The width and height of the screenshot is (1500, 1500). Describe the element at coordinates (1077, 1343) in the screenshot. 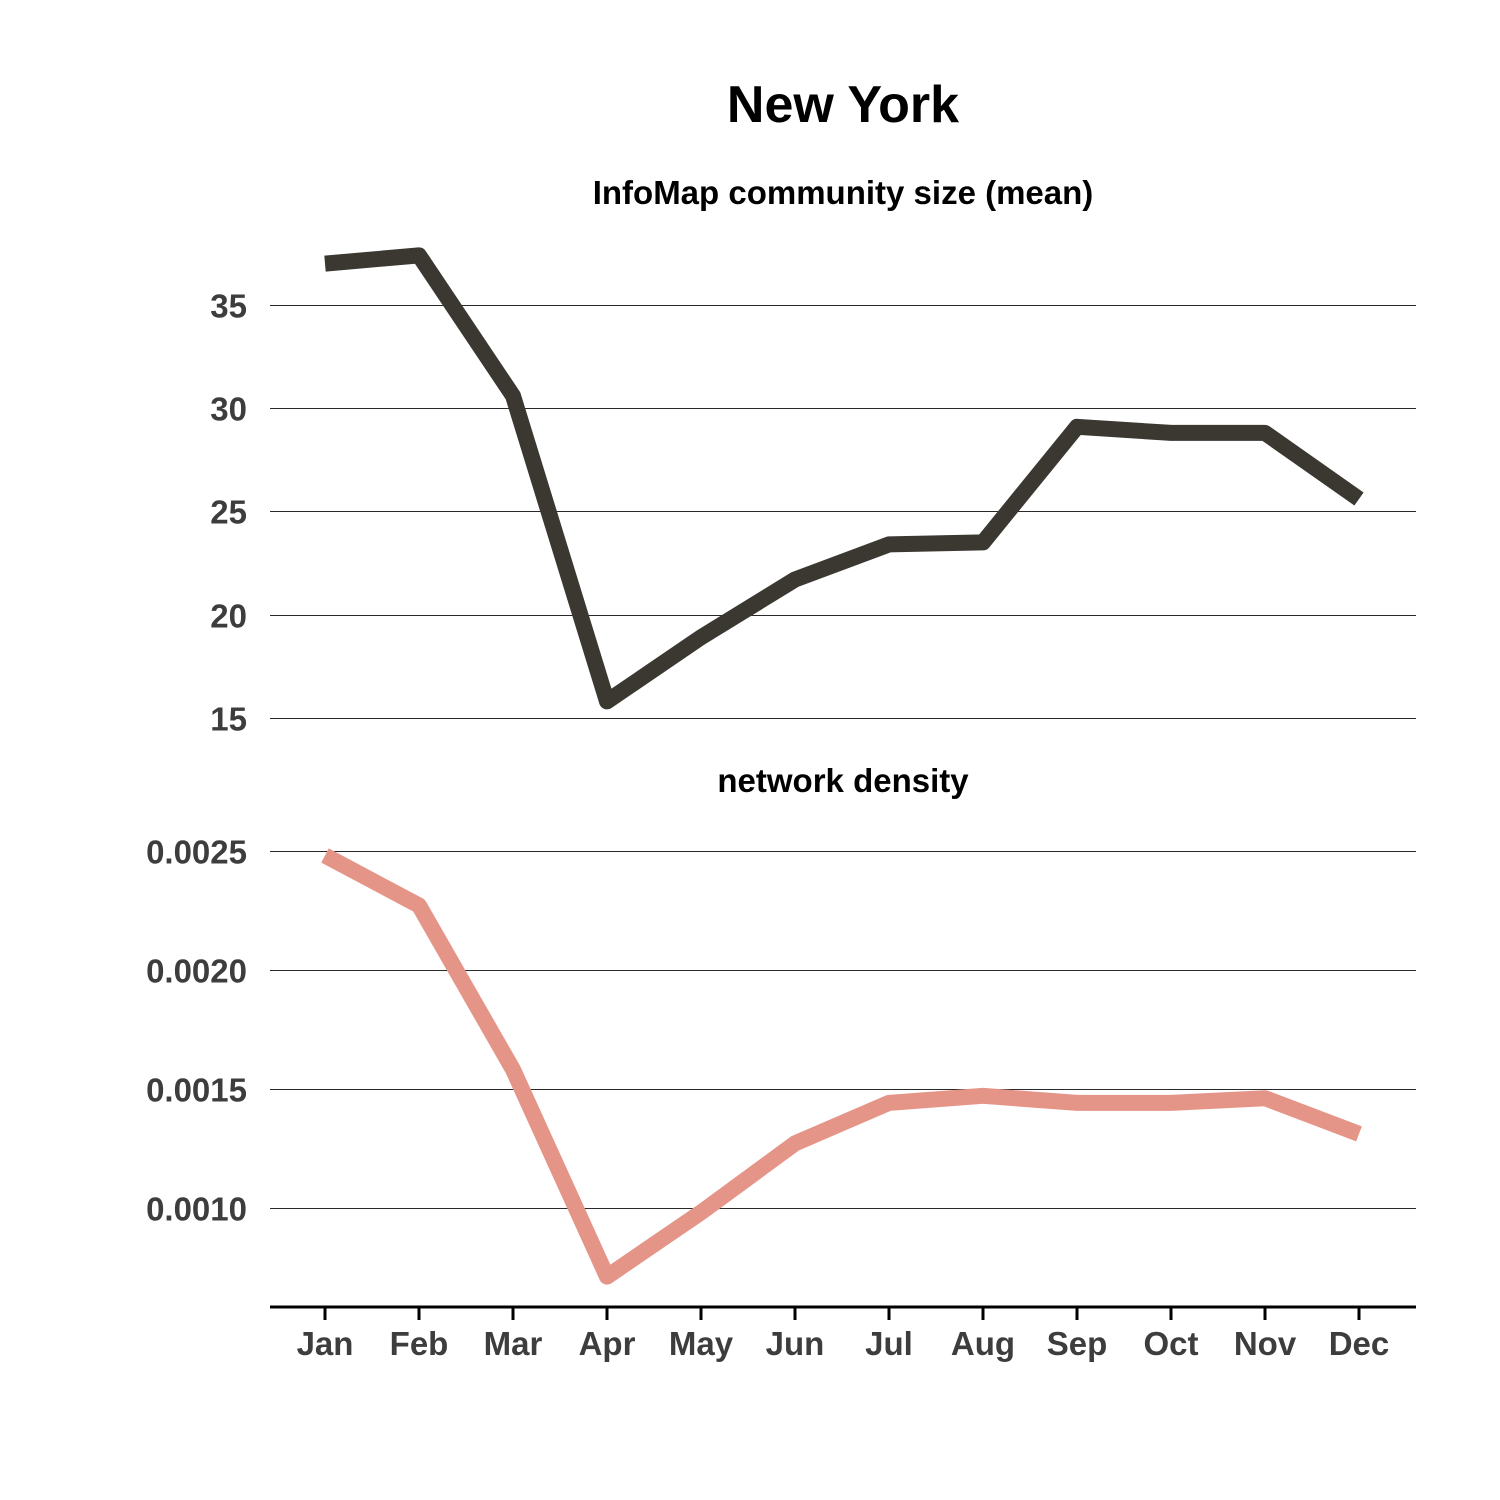

I see `x-tick-label-sep: Sep` at that location.